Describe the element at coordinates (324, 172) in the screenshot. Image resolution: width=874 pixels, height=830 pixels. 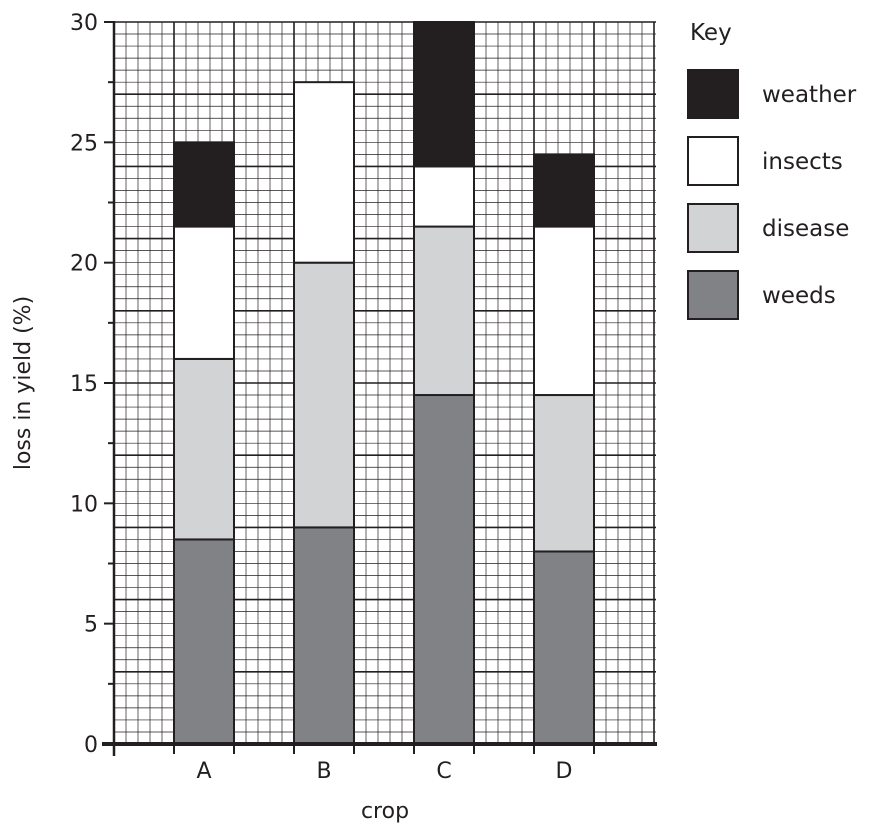
I see `bar-b-insects` at that location.